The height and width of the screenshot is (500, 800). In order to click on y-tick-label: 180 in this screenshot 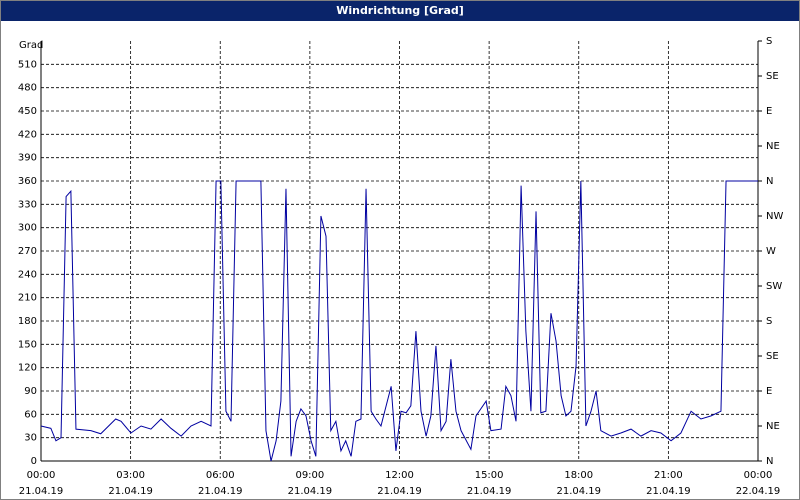, I will do `click(27, 321)`.